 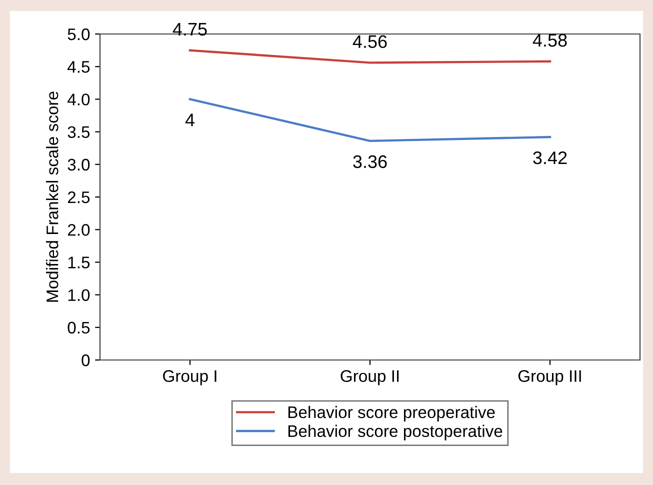 What do you see at coordinates (549, 40) in the screenshot?
I see `data-label: 4.58` at bounding box center [549, 40].